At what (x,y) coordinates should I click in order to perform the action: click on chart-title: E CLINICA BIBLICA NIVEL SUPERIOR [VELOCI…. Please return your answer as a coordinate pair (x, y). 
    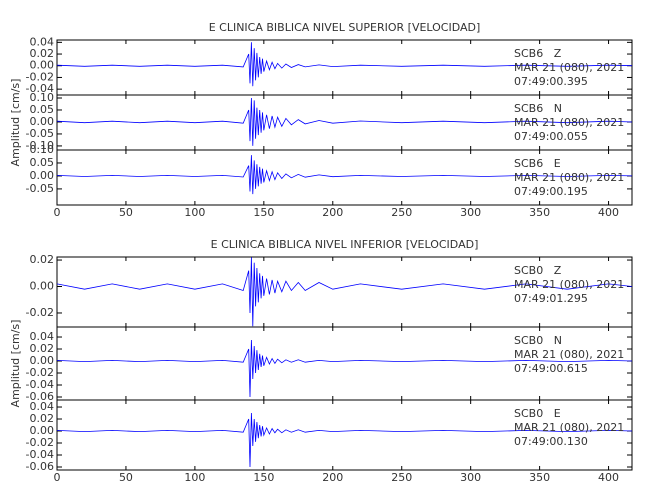
    Looking at the image, I should click on (345, 27).